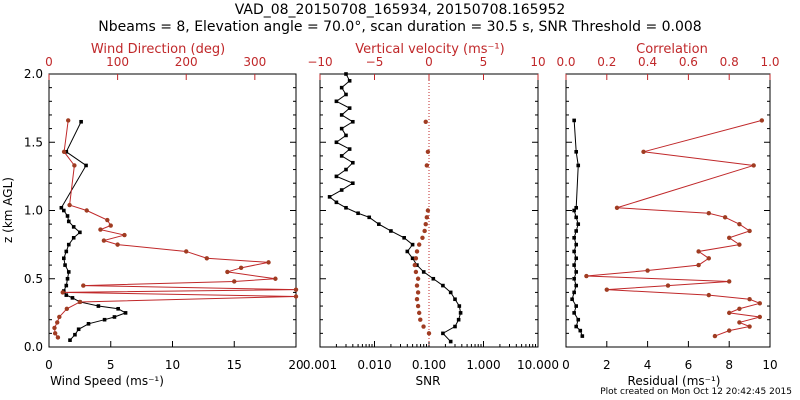  Describe the element at coordinates (111, 365) in the screenshot. I see `x-tick-label: 5` at that location.